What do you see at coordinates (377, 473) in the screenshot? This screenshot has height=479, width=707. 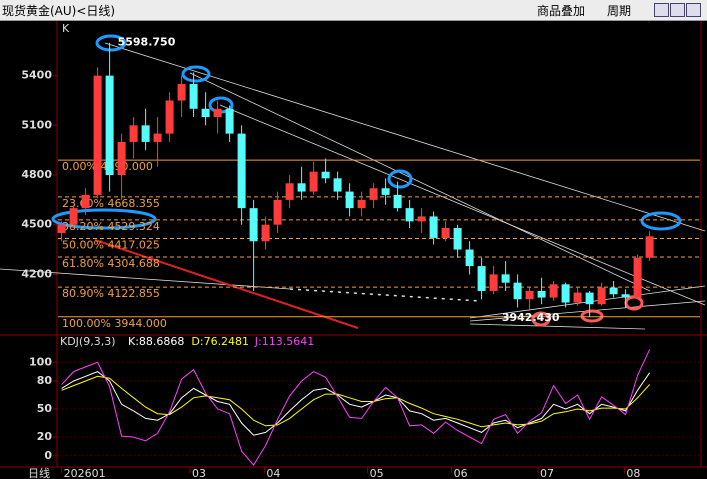 I see `x-tick-label: 05` at bounding box center [377, 473].